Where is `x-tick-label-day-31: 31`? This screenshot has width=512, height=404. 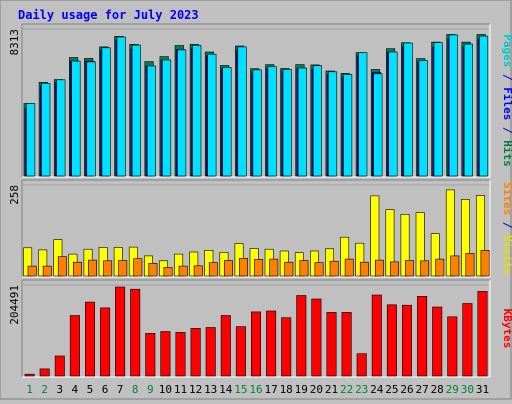
x-tick-label-day-31: 31 is located at coordinates (482, 389).